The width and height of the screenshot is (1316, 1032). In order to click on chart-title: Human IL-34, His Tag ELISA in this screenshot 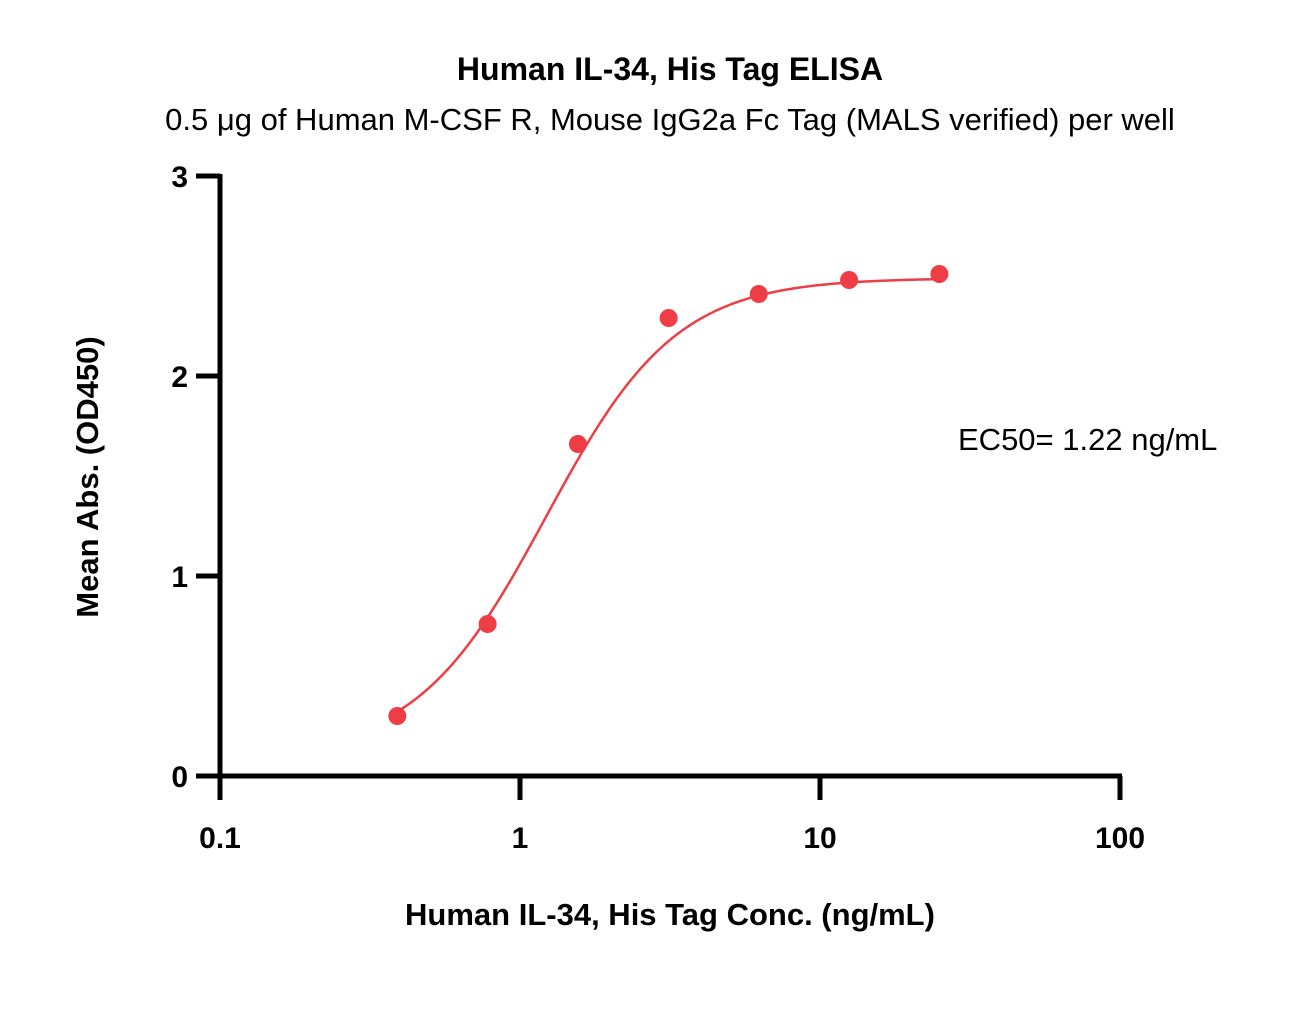, I will do `click(670, 69)`.